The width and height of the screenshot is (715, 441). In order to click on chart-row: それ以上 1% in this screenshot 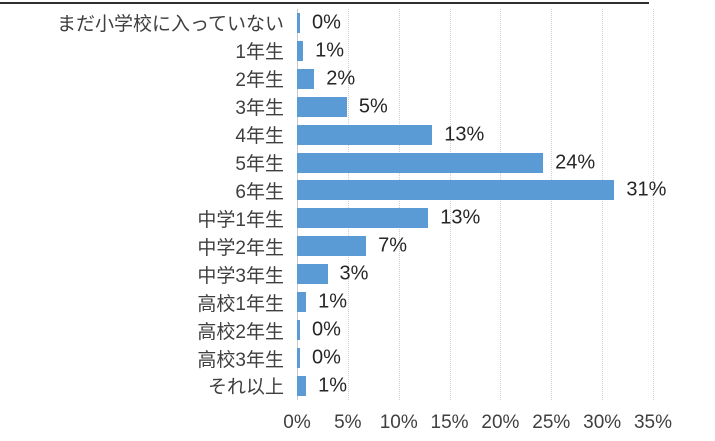, I will do `click(357, 386)`.